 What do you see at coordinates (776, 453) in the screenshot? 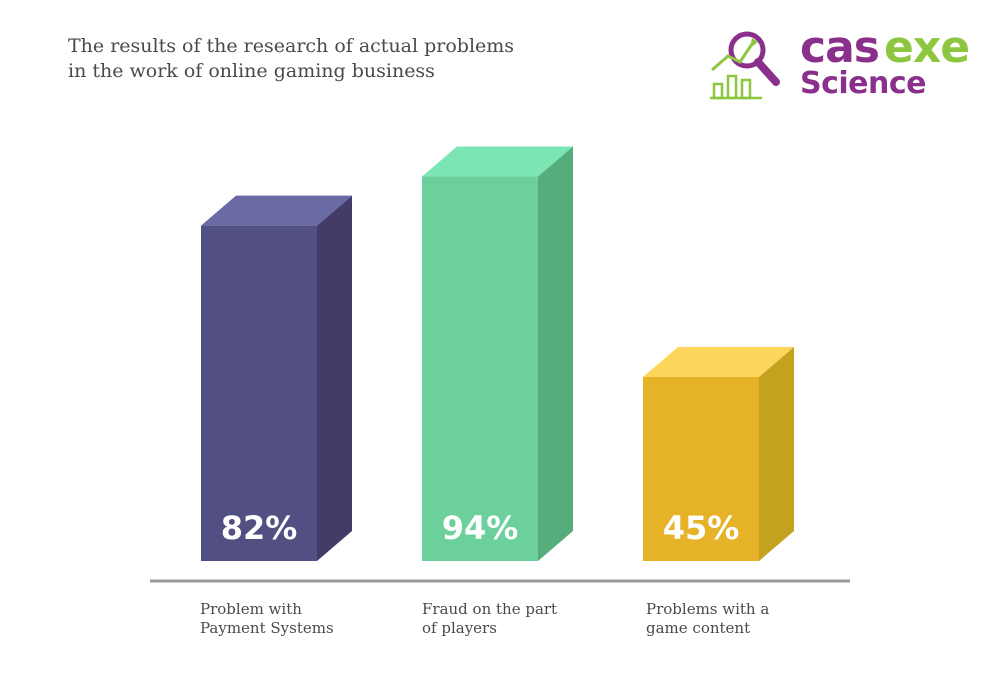
I see `bar-3-side` at bounding box center [776, 453].